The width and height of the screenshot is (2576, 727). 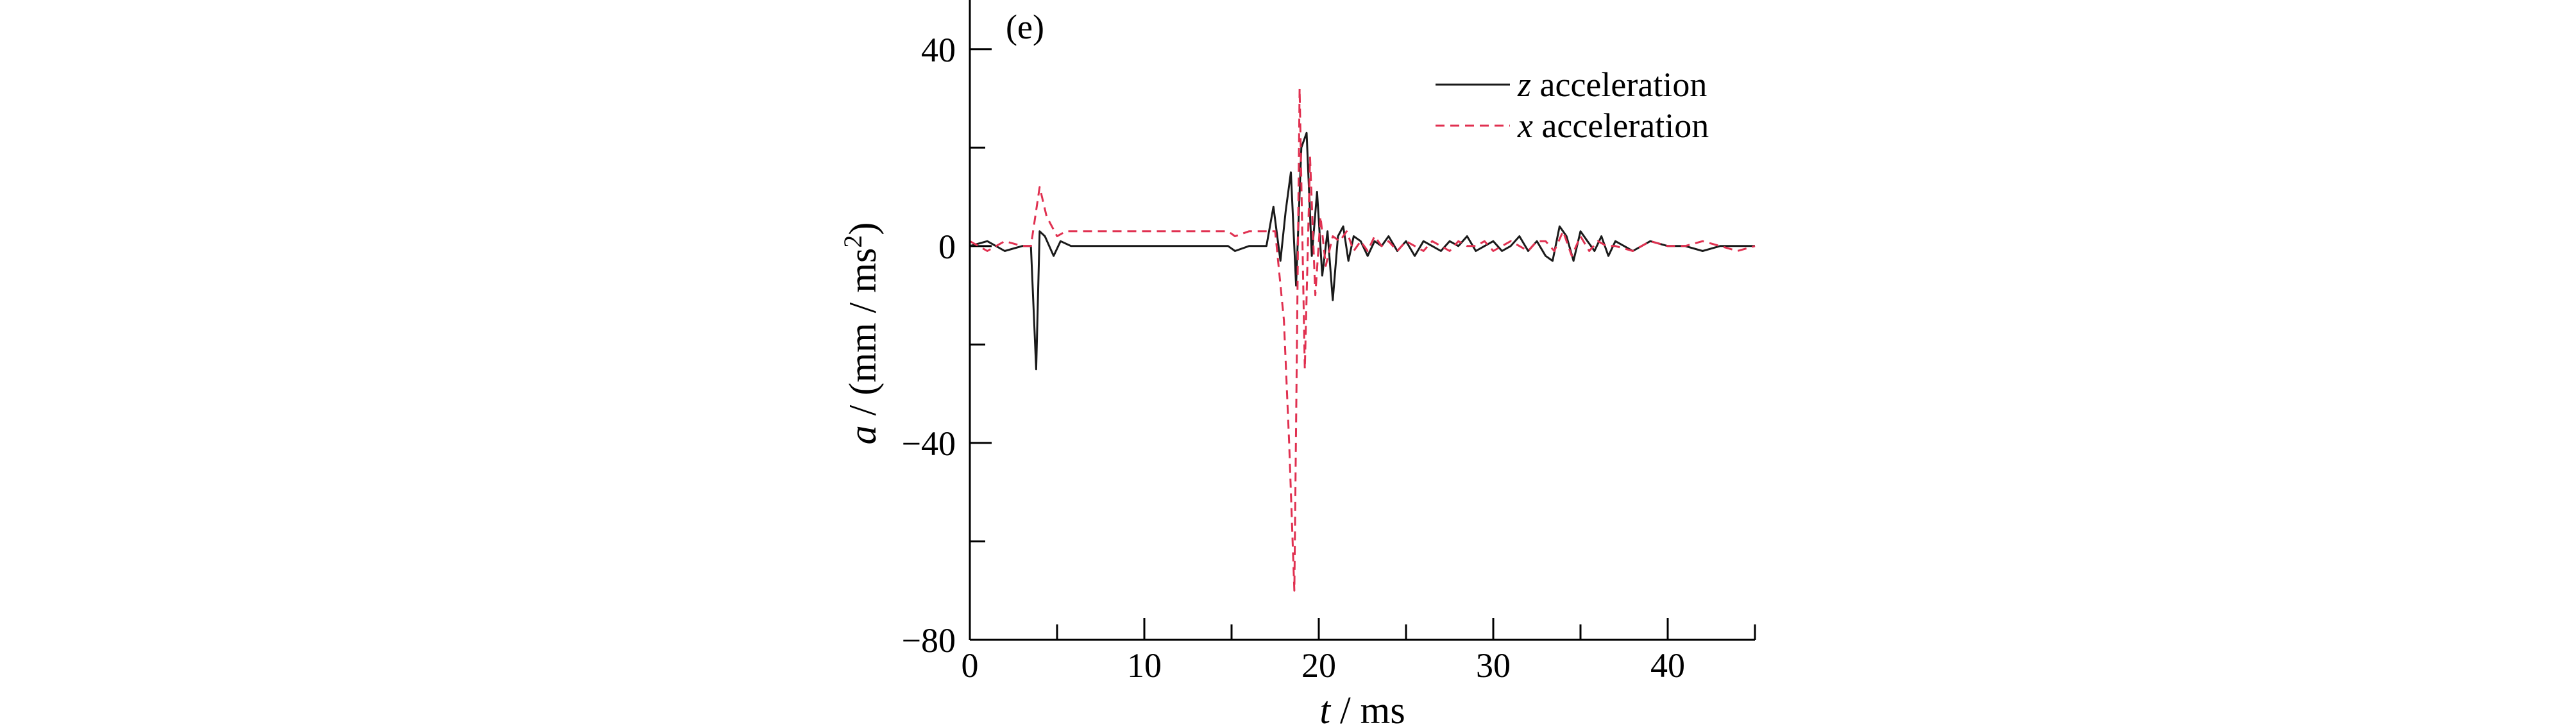 I want to click on y-axis-var: a, so click(x=863, y=435).